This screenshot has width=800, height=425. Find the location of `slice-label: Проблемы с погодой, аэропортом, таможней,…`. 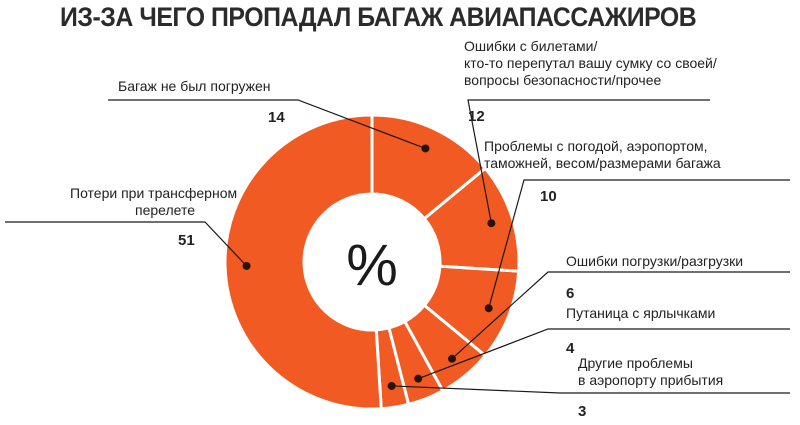

slice-label: Проблемы с погодой, аэропортом, таможней,… is located at coordinates (629, 155).